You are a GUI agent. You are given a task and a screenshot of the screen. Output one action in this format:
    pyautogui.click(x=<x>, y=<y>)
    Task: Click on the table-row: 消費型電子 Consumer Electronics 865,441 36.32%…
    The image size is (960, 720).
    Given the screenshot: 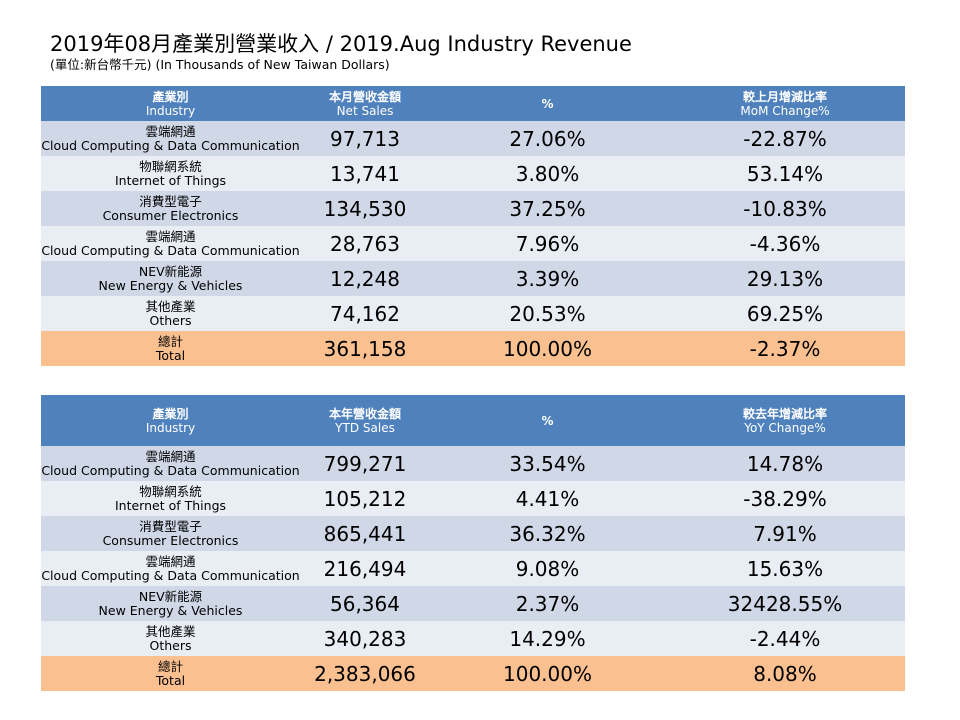 What is the action you would take?
    pyautogui.click(x=473, y=533)
    